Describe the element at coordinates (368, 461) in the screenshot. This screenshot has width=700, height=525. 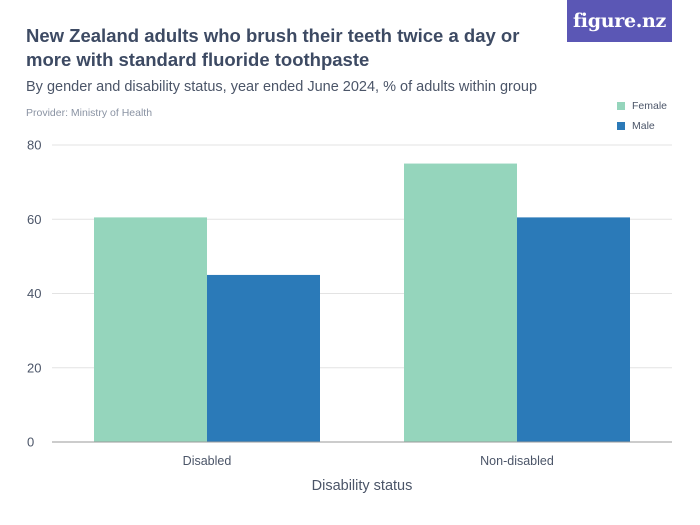
I see `x-axis-categories: Disabled Non-disabled` at that location.